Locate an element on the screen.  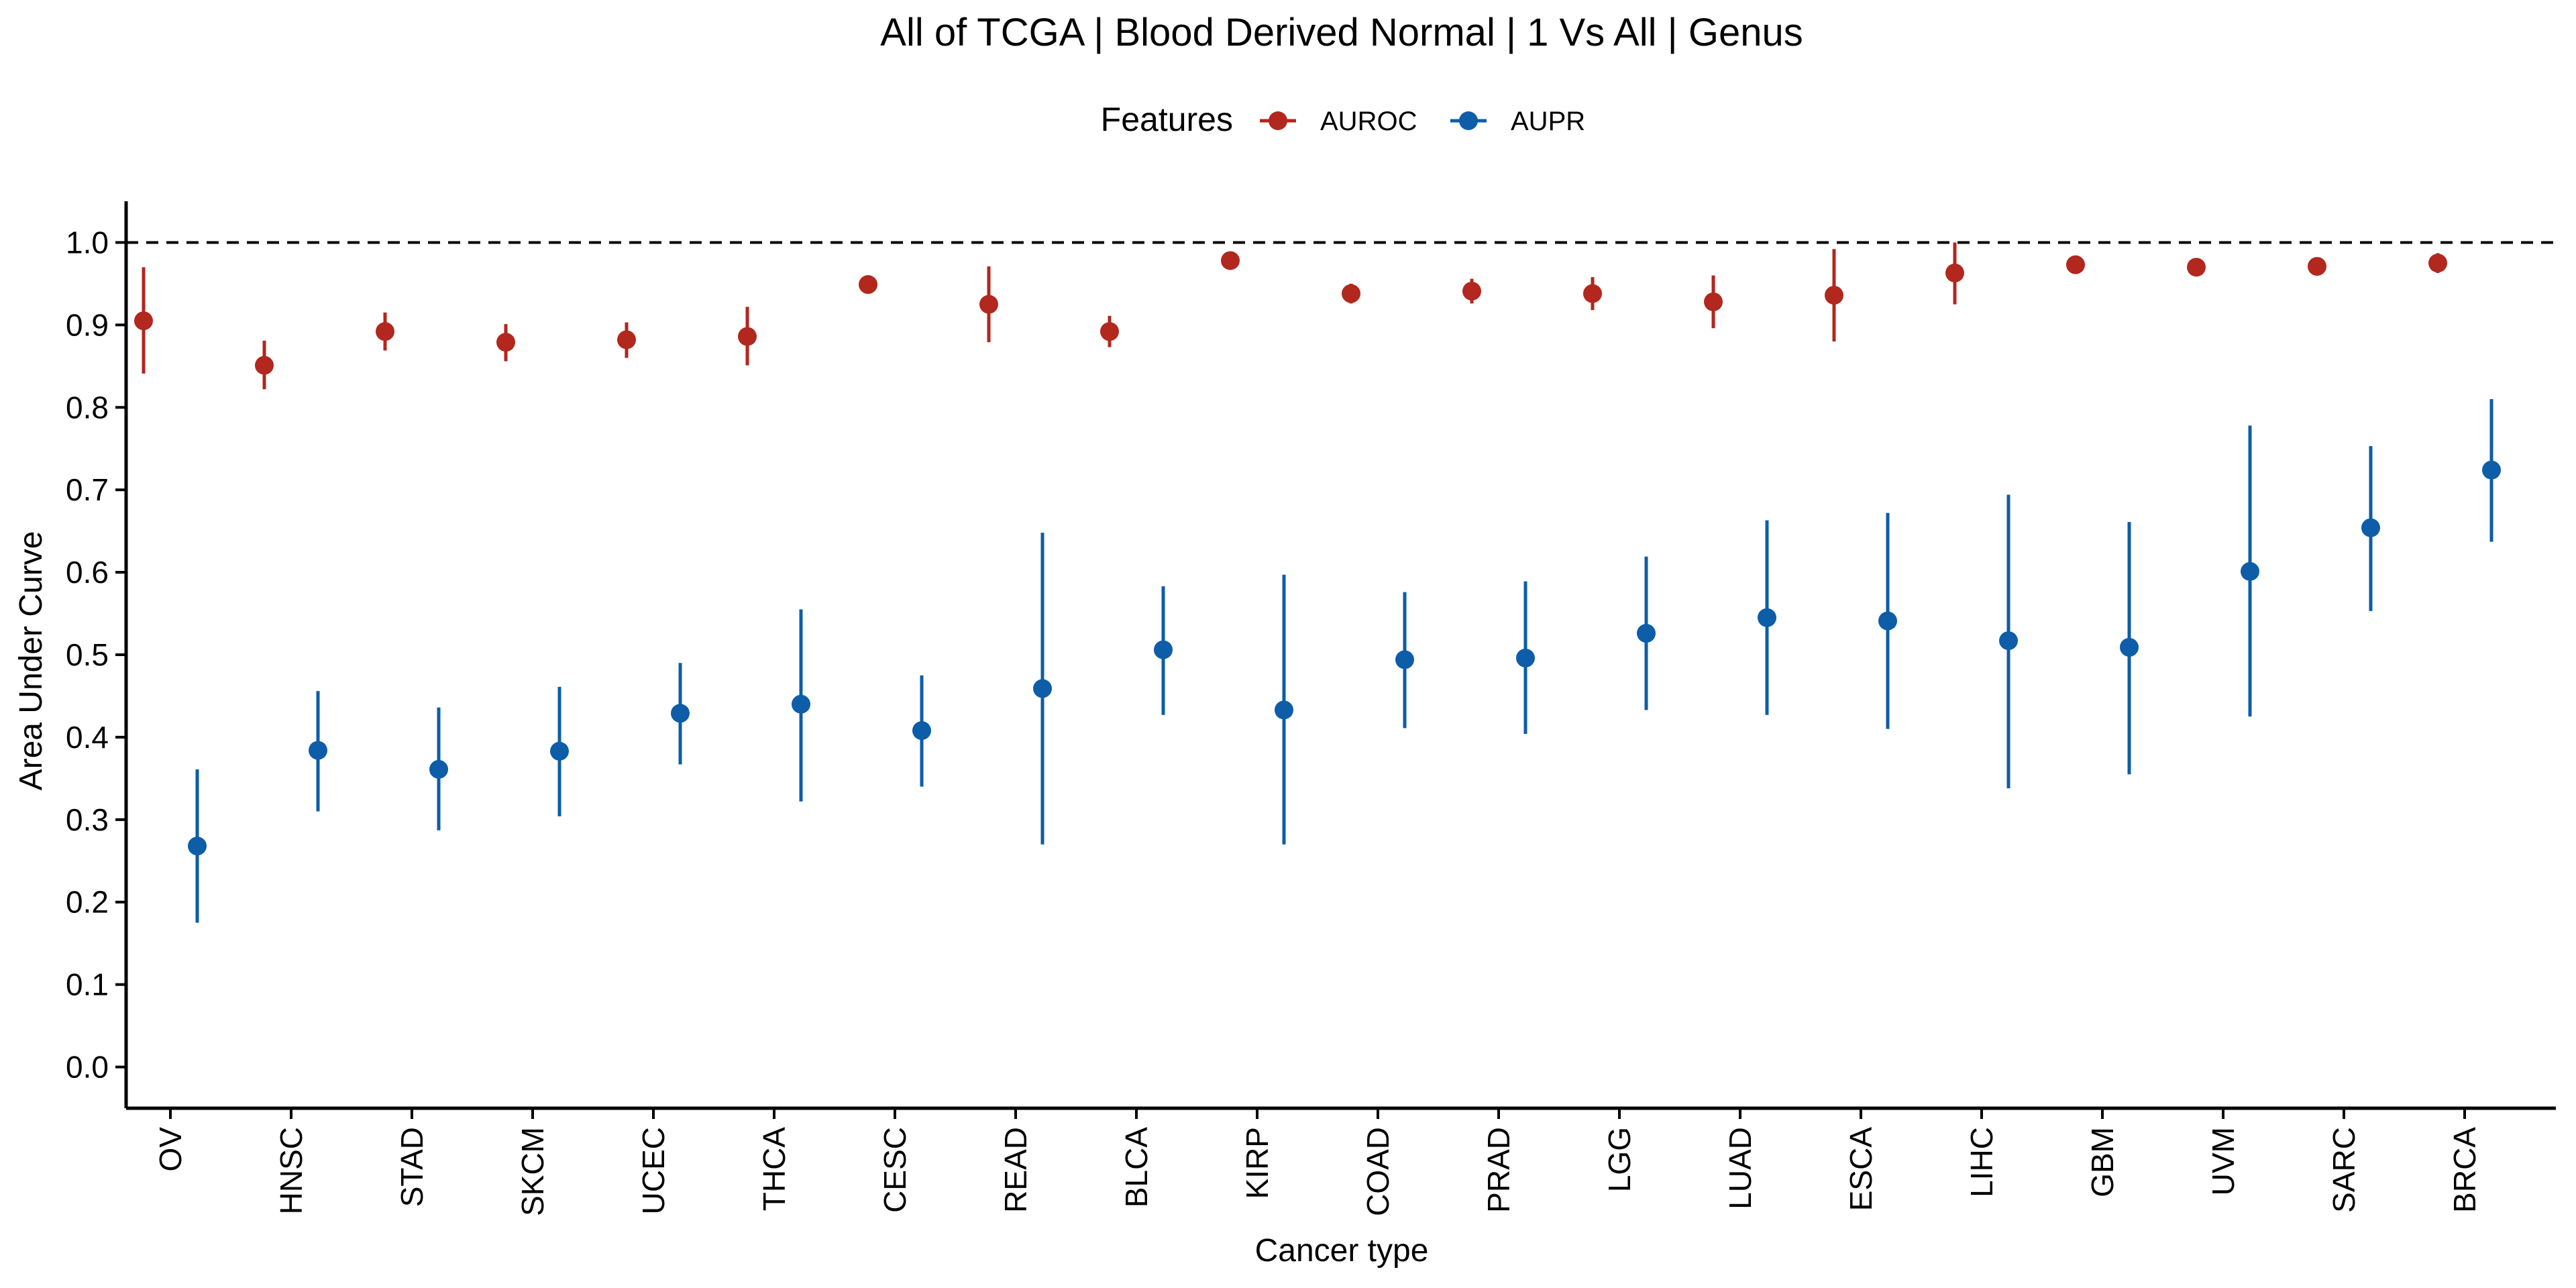
x-tick-label: LIHC is located at coordinates (1981, 1162).